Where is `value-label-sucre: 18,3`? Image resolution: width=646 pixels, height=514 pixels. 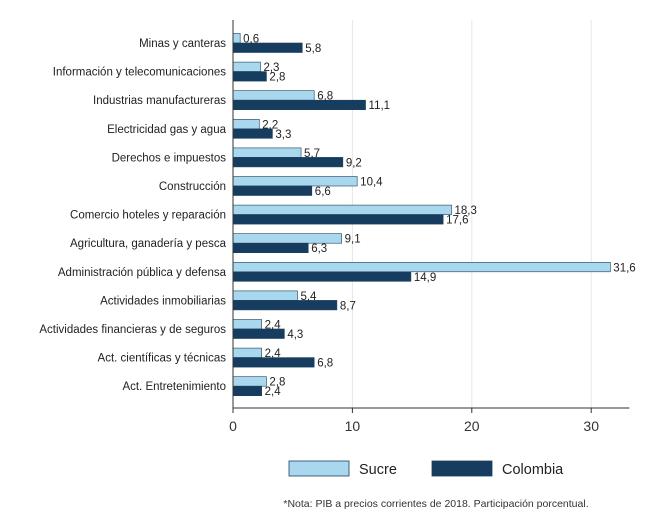 value-label-sucre: 18,3 is located at coordinates (466, 211).